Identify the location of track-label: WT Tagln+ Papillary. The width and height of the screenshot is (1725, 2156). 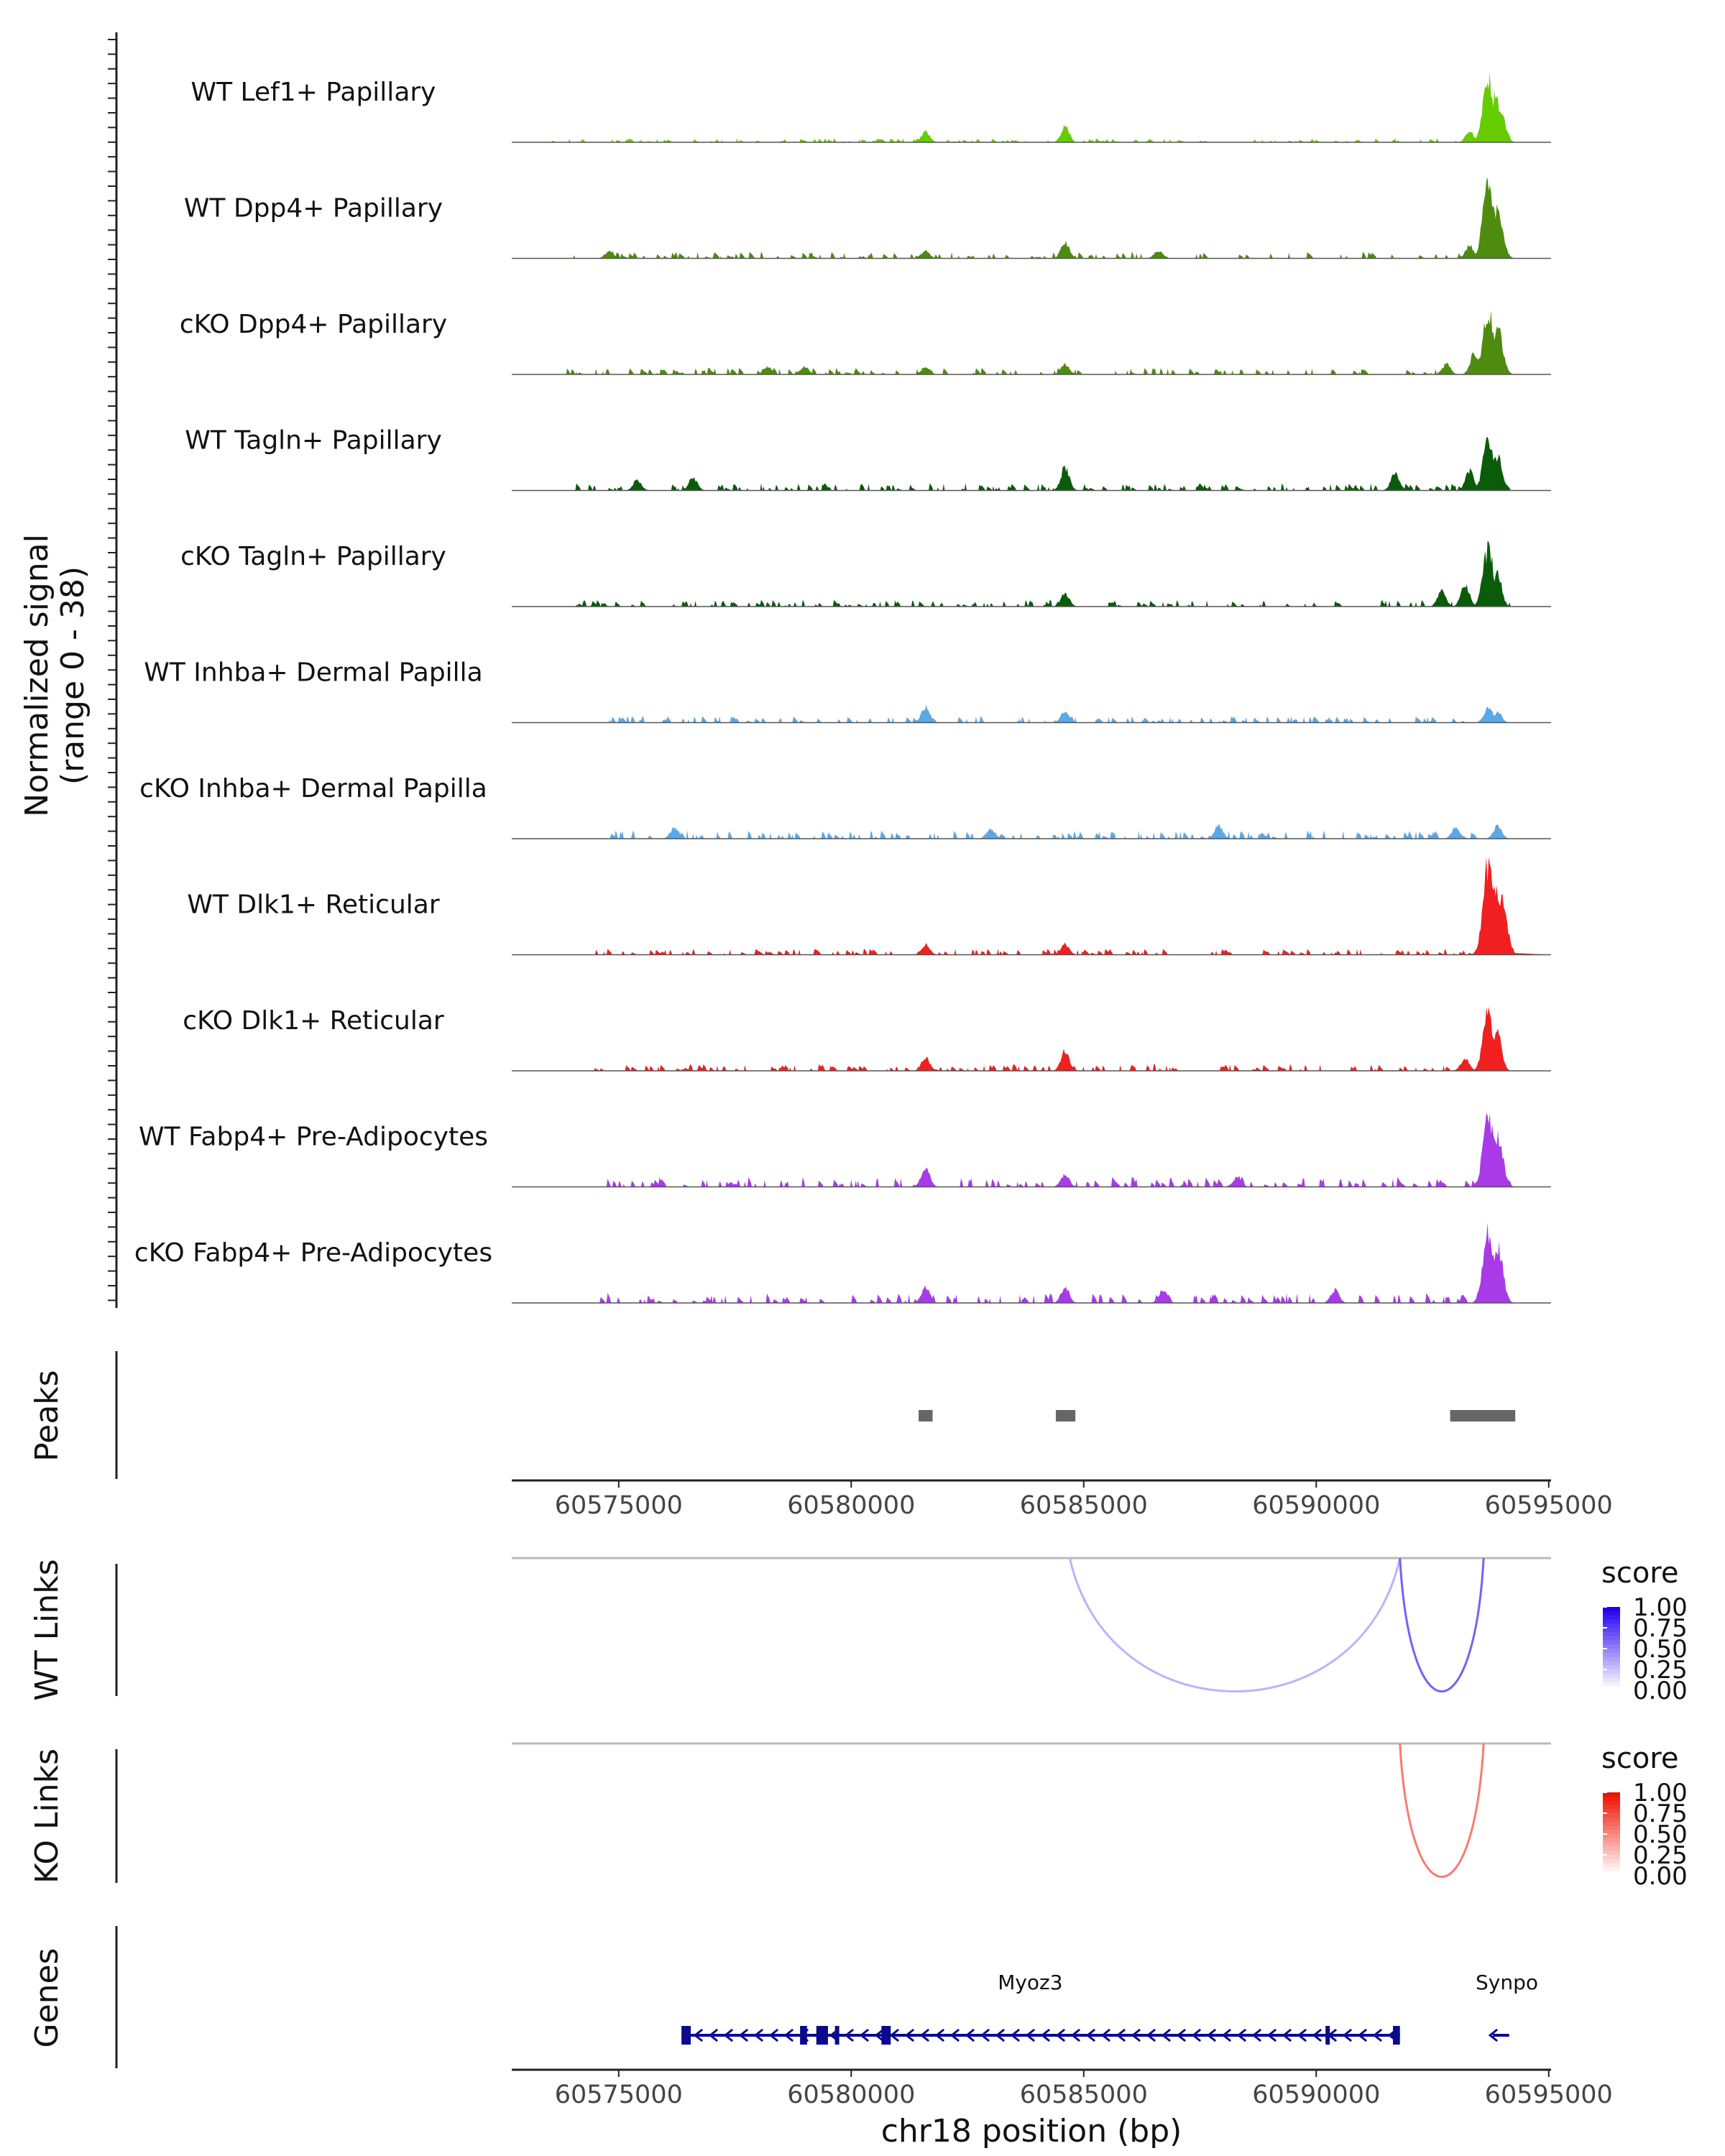
(313, 441).